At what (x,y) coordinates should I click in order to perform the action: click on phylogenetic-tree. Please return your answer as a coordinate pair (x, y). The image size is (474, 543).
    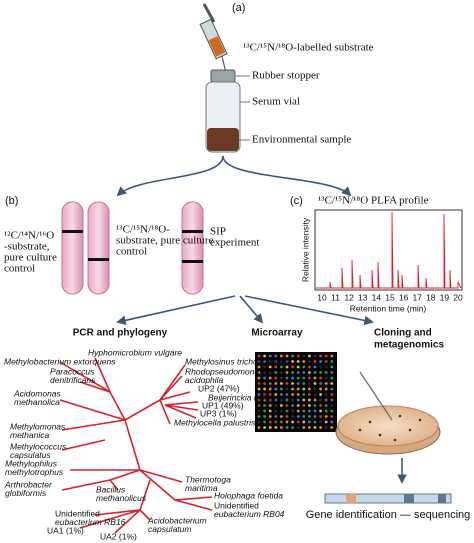
    Looking at the image, I should click on (136, 445).